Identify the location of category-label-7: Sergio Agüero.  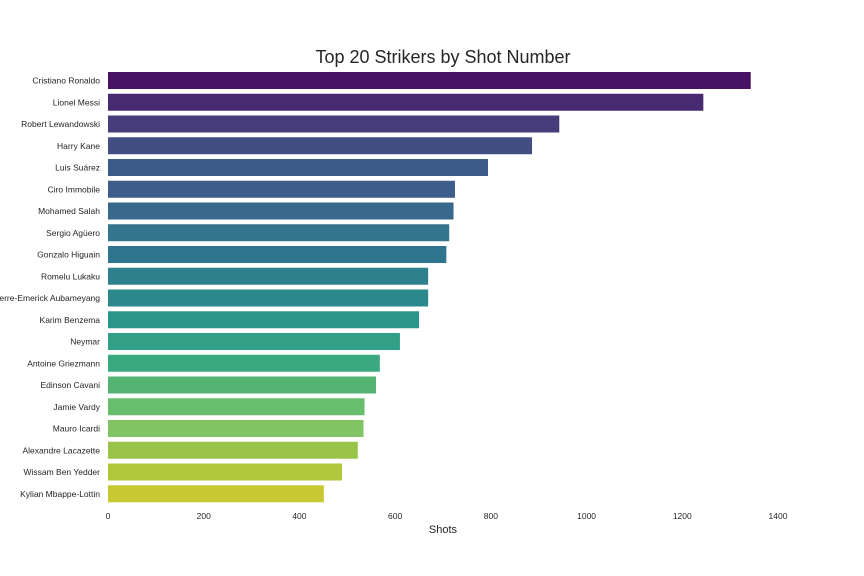
(73, 233).